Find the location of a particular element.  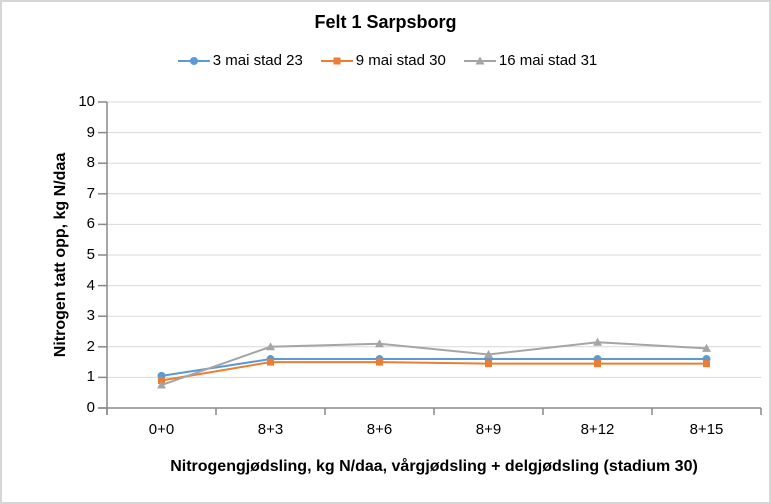

y-tick-label: 10 is located at coordinates (86, 101).